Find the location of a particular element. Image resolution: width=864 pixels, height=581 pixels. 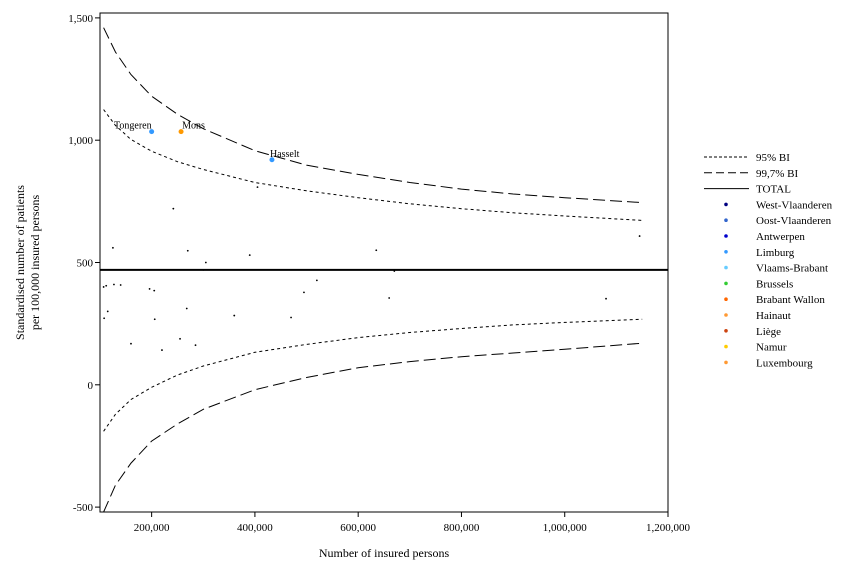

legend-item-west-vlaanderen-label: West-Vlaanderen is located at coordinates (794, 205).